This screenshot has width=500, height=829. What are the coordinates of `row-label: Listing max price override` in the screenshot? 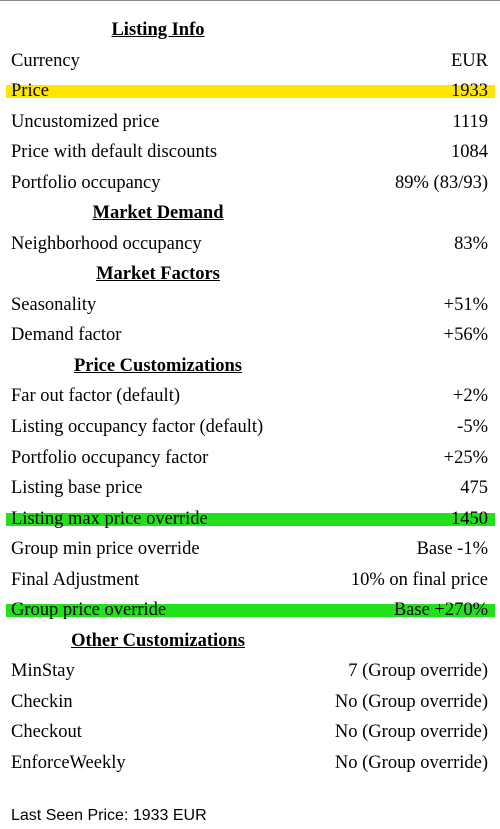 It's located at (109, 518).